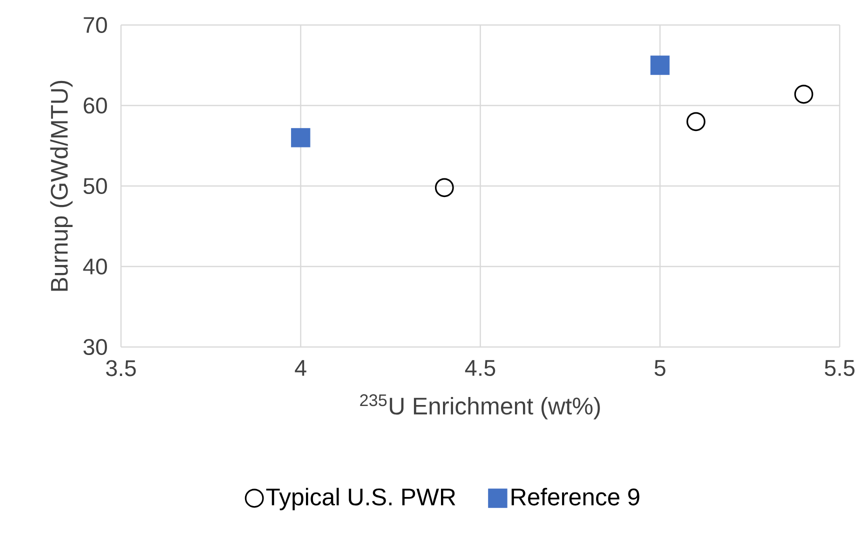  I want to click on x-tick-label: 3.5, so click(121, 368).